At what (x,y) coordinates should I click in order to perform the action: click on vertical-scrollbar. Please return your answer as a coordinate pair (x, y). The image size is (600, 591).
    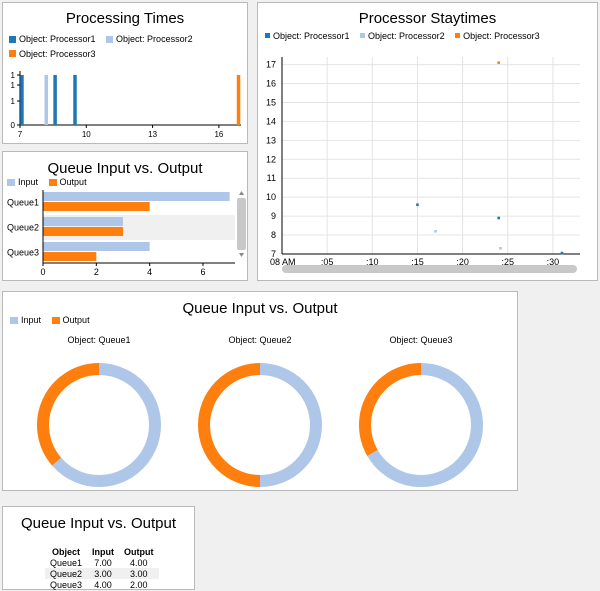
    Looking at the image, I should click on (241, 224).